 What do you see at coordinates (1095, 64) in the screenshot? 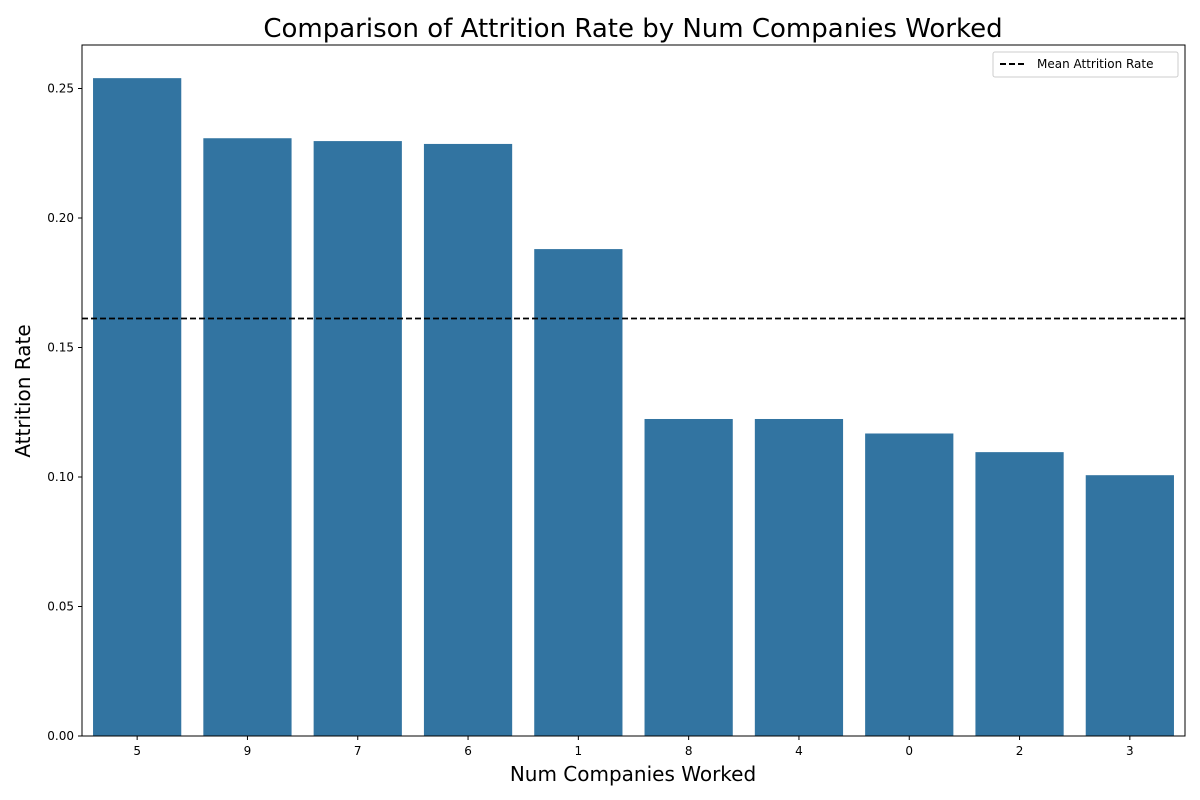
I see `legend-label: Mean Attrition Rate` at bounding box center [1095, 64].